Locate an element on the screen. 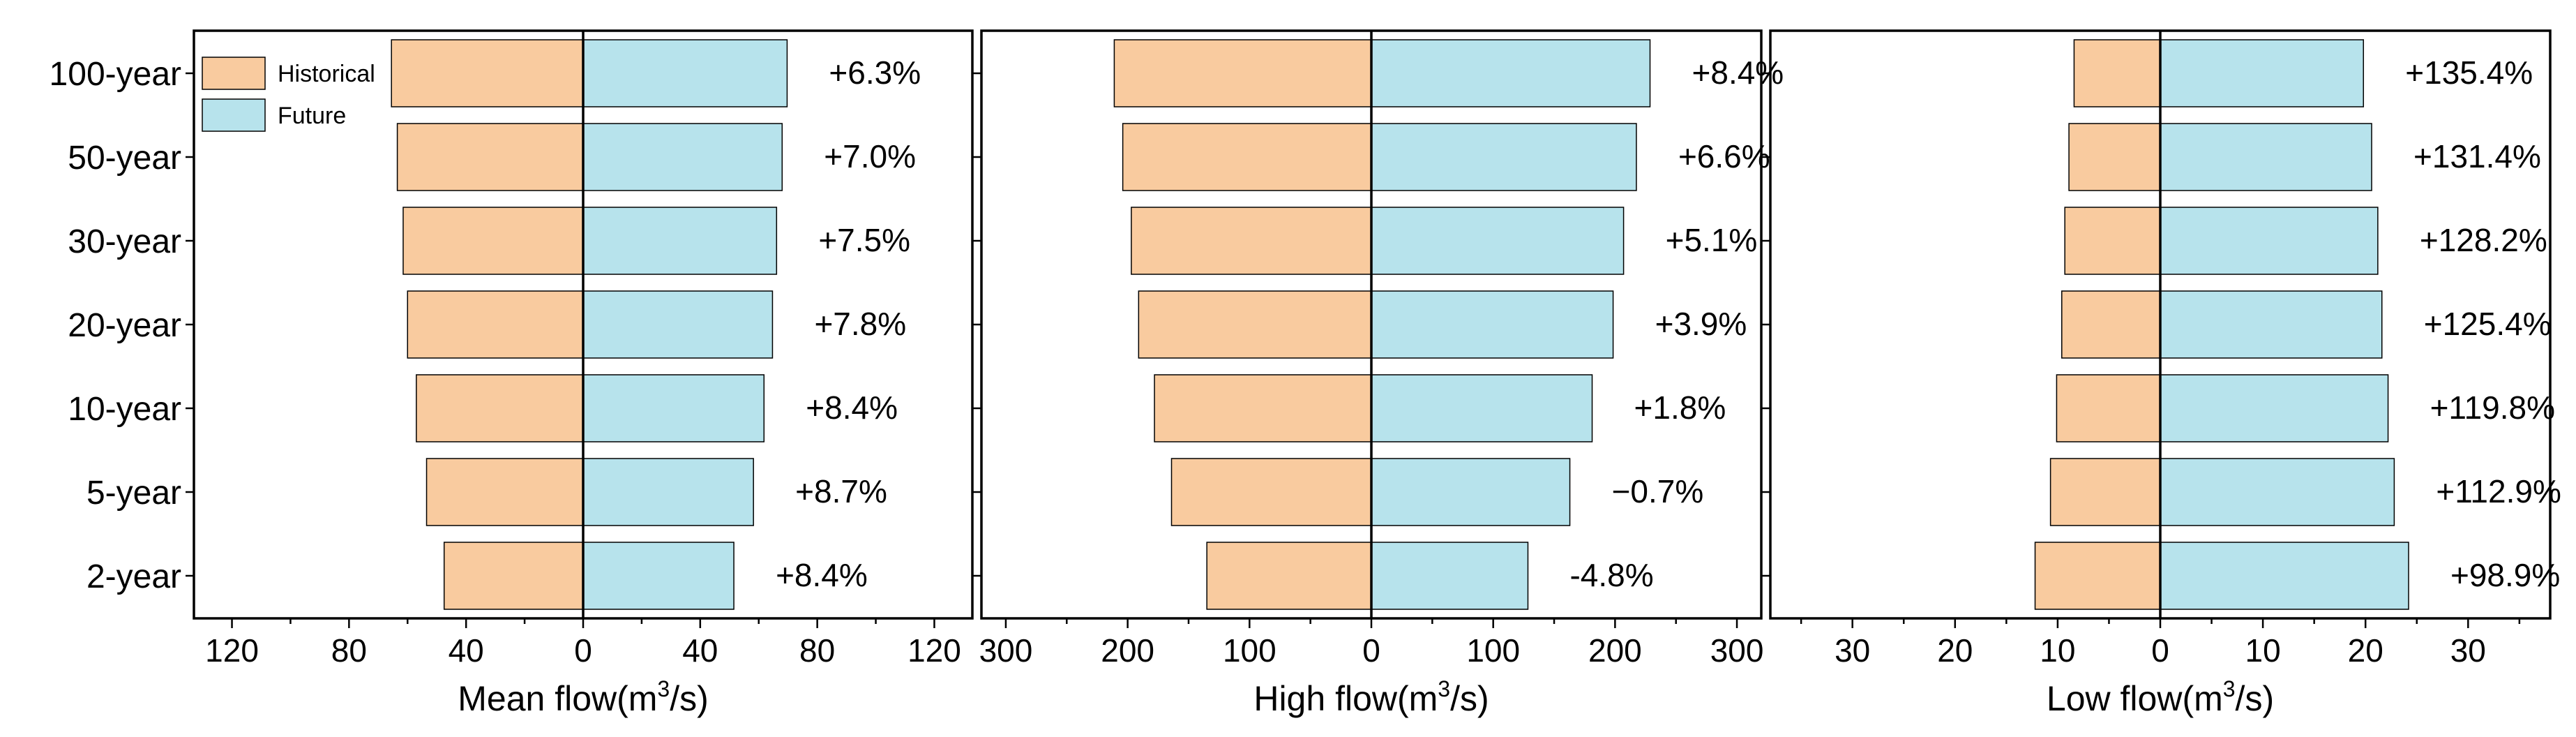 Image resolution: width=2576 pixels, height=737 pixels. category-label-20-year: 20-year is located at coordinates (124, 325).